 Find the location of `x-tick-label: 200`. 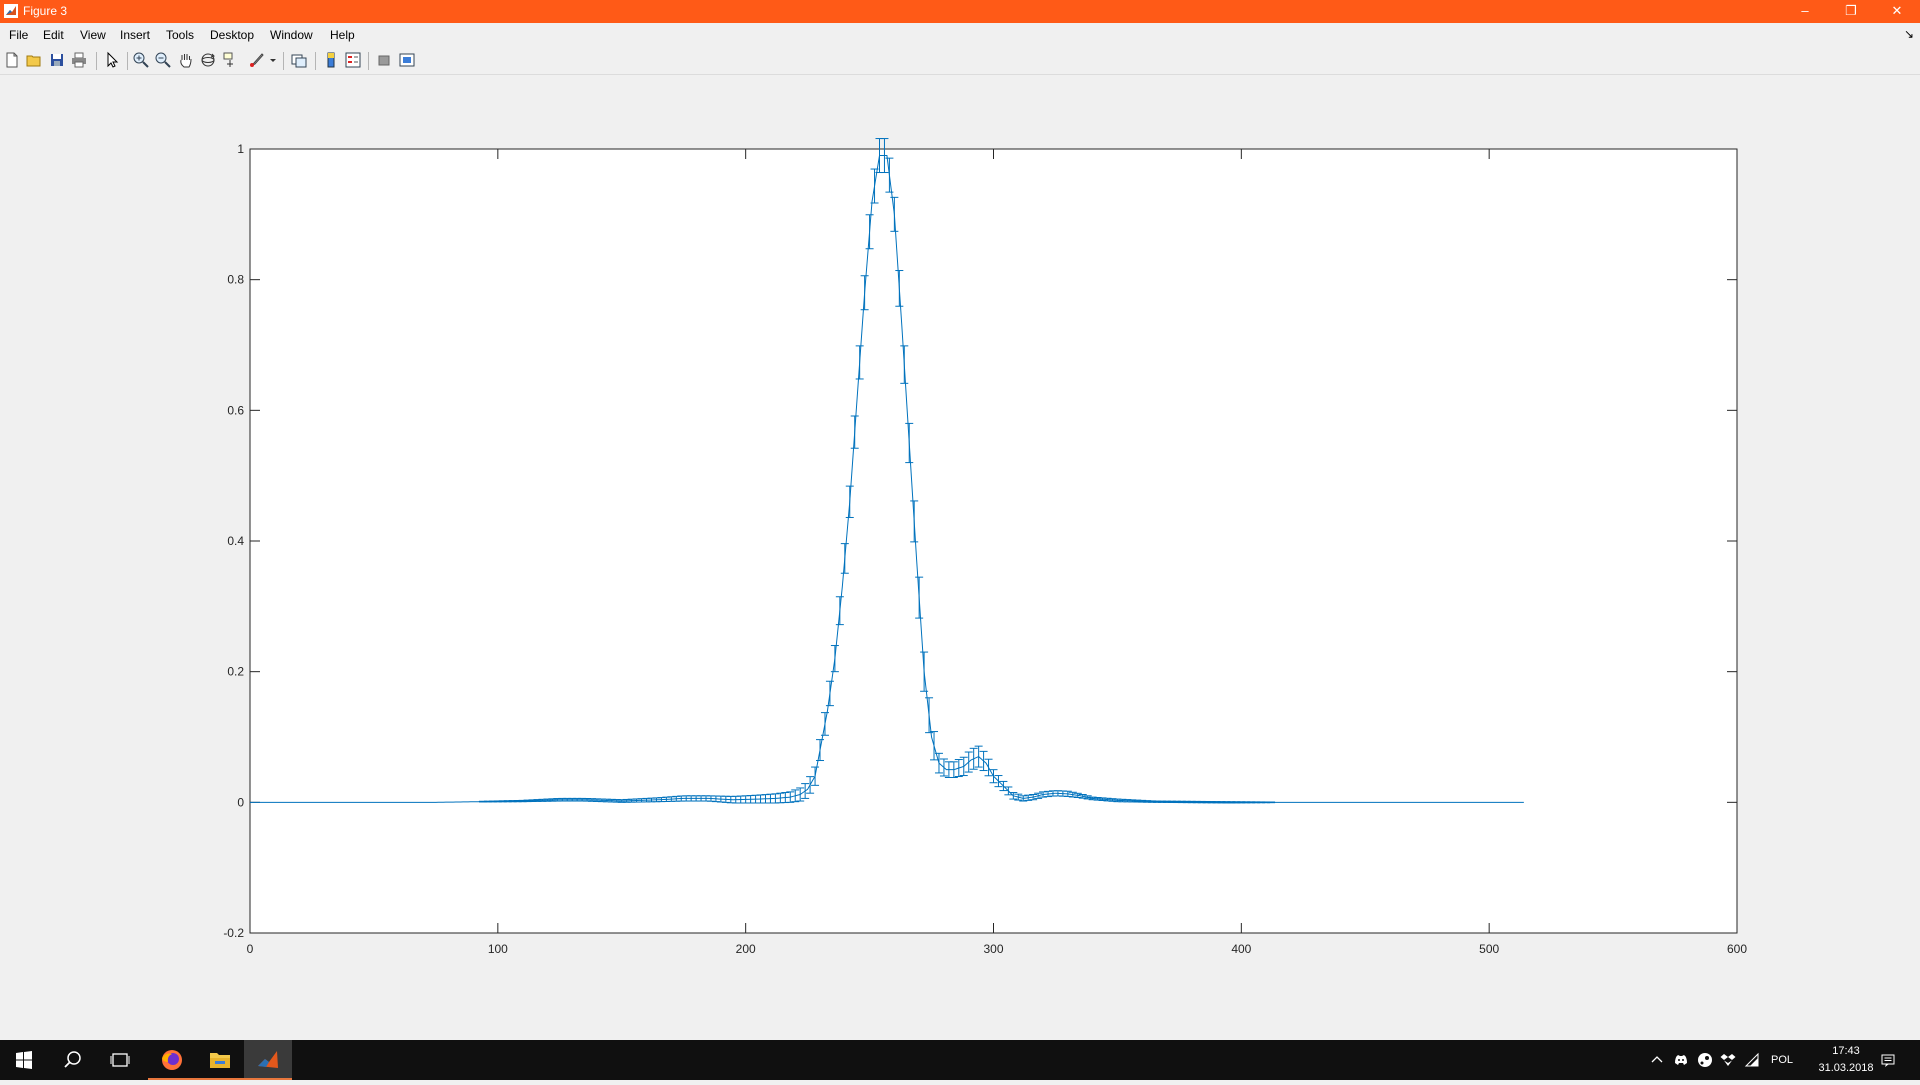

x-tick-label: 200 is located at coordinates (746, 949).